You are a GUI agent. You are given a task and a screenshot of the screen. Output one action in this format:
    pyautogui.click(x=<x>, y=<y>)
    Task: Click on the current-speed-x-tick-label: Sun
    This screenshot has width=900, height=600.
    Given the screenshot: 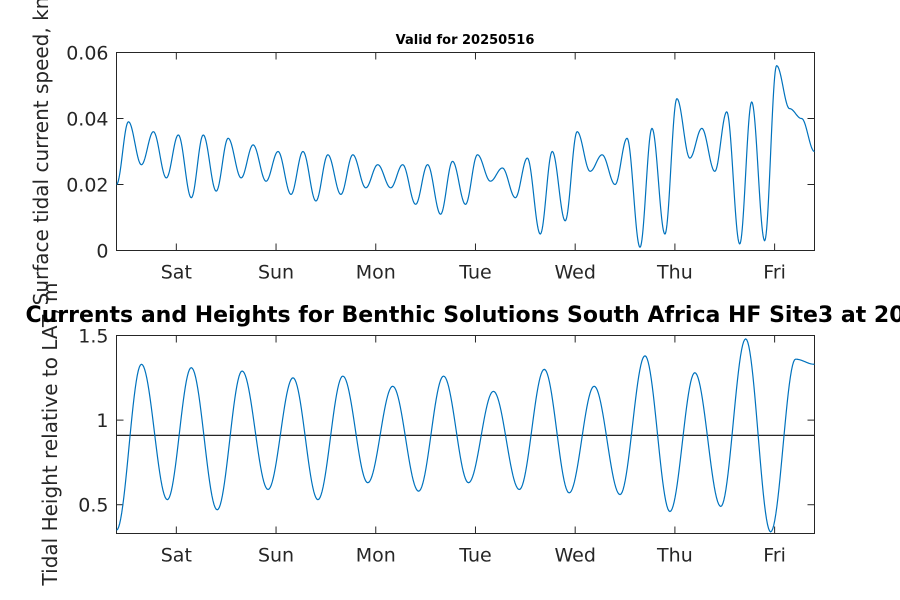 What is the action you would take?
    pyautogui.click(x=276, y=273)
    